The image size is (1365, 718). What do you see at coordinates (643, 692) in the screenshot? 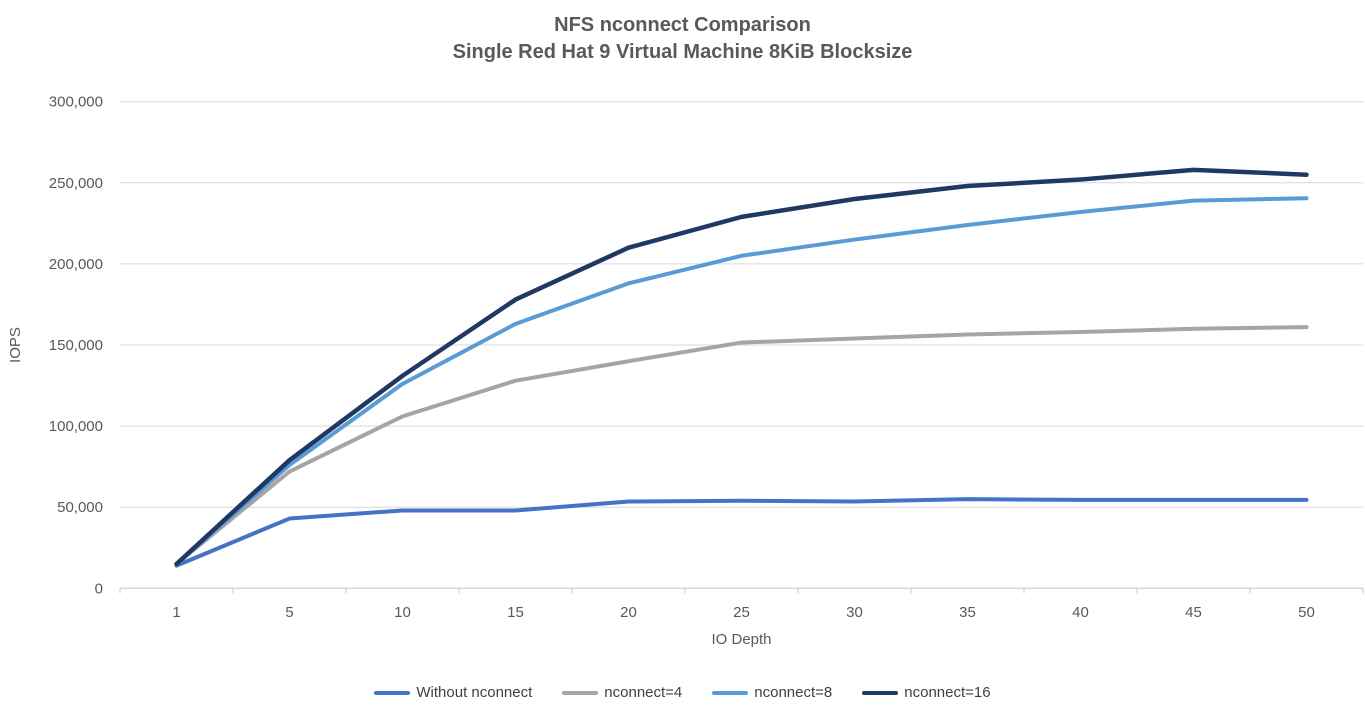
I see `legend-label: nconnect=4` at bounding box center [643, 692].